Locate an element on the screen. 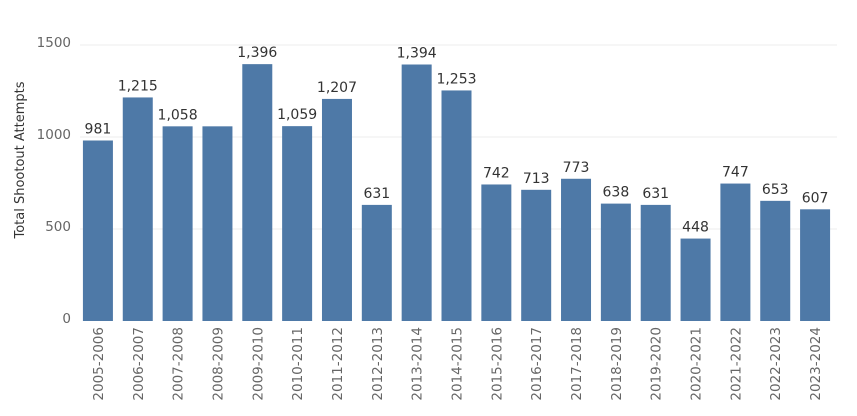  y-axis-title: Total Shootout Attempts is located at coordinates (20, 160).